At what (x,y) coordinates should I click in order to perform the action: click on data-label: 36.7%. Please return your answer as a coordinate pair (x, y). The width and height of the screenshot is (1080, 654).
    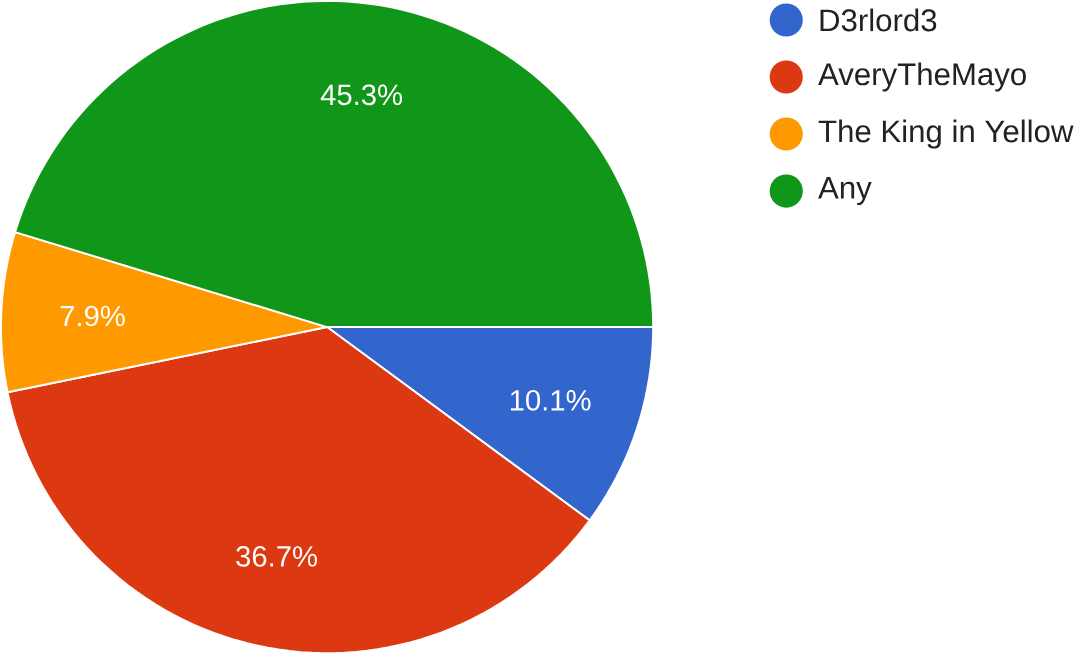
    Looking at the image, I should click on (276, 556).